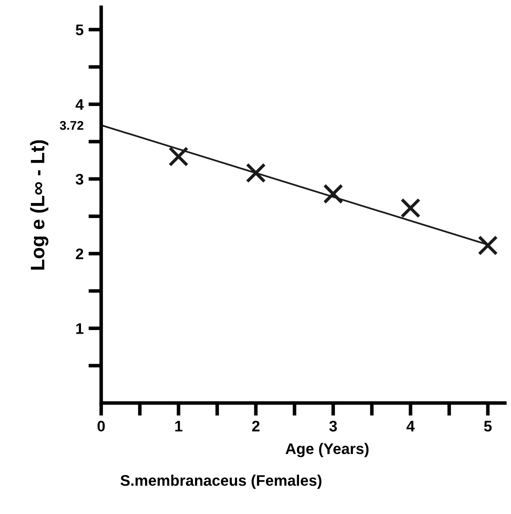 The image size is (511, 514). What do you see at coordinates (410, 426) in the screenshot?
I see `x-tick-label: 4` at bounding box center [410, 426].